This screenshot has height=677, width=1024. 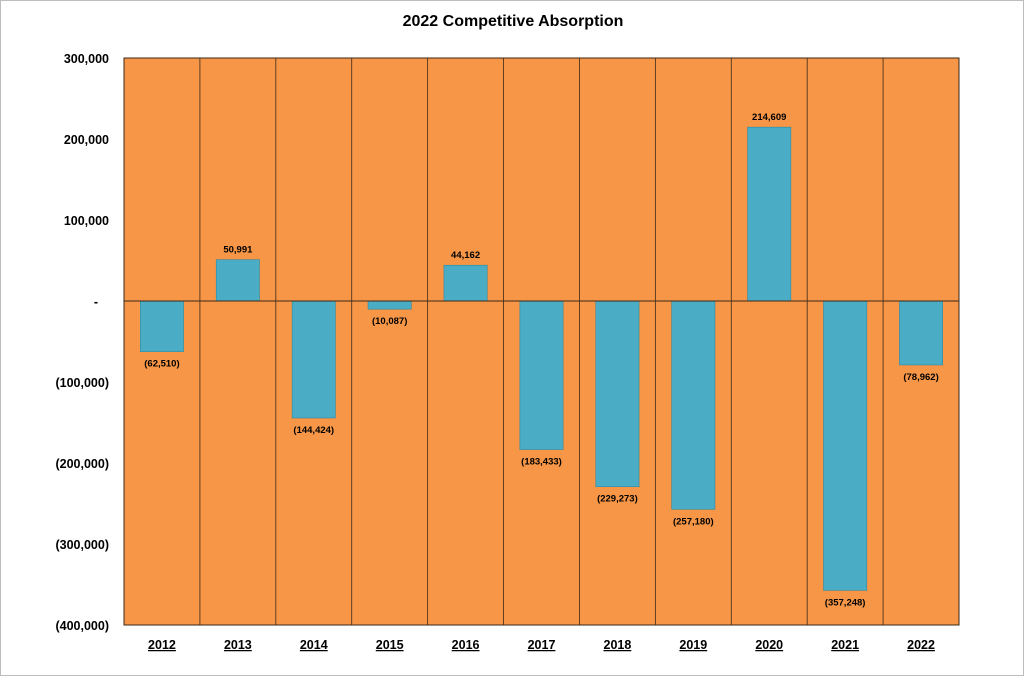 I want to click on y-tick-label: (100,000), so click(x=82, y=383).